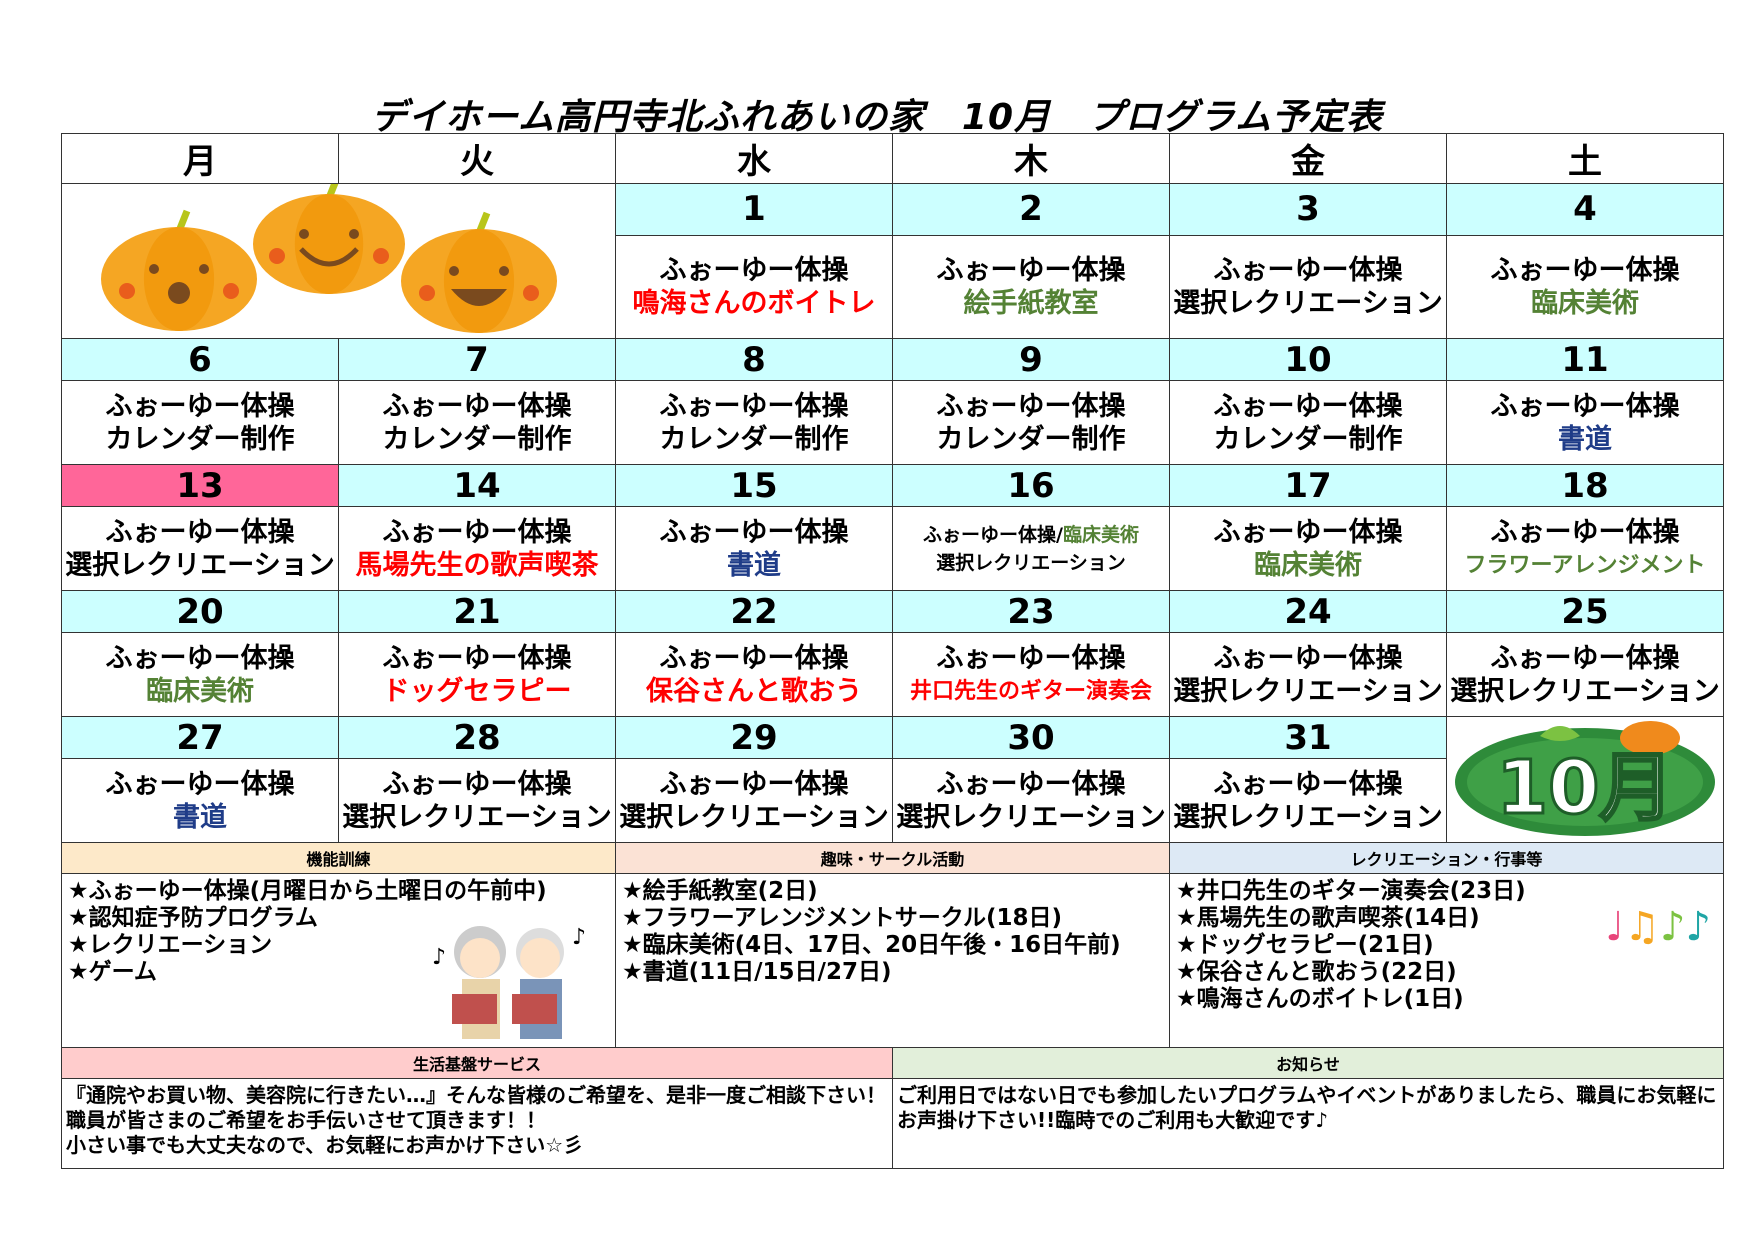  What do you see at coordinates (307, 891) in the screenshot?
I see `section-item: ★ふぉーゆー体操(月曜日から土曜日の午前中)` at bounding box center [307, 891].